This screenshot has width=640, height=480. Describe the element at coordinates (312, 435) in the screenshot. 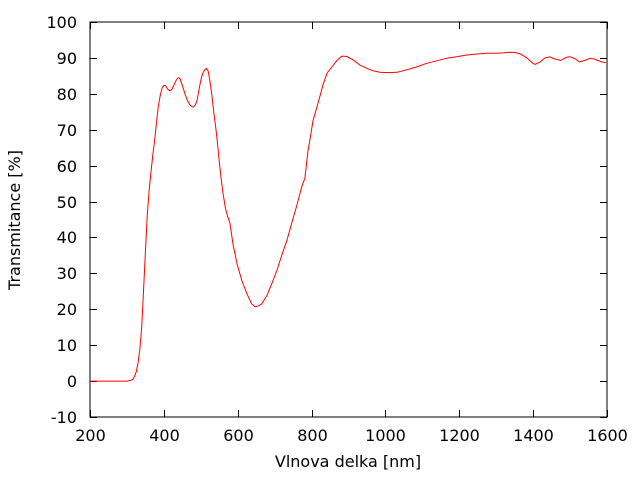

I see `x-tick-label: 800` at that location.